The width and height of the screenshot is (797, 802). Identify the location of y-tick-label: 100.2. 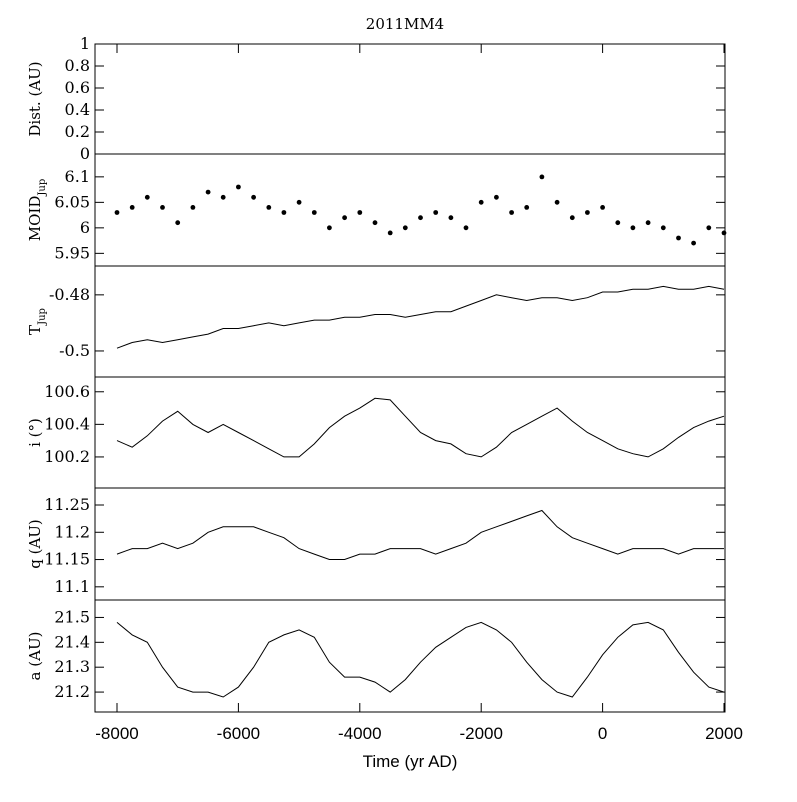
(67, 456).